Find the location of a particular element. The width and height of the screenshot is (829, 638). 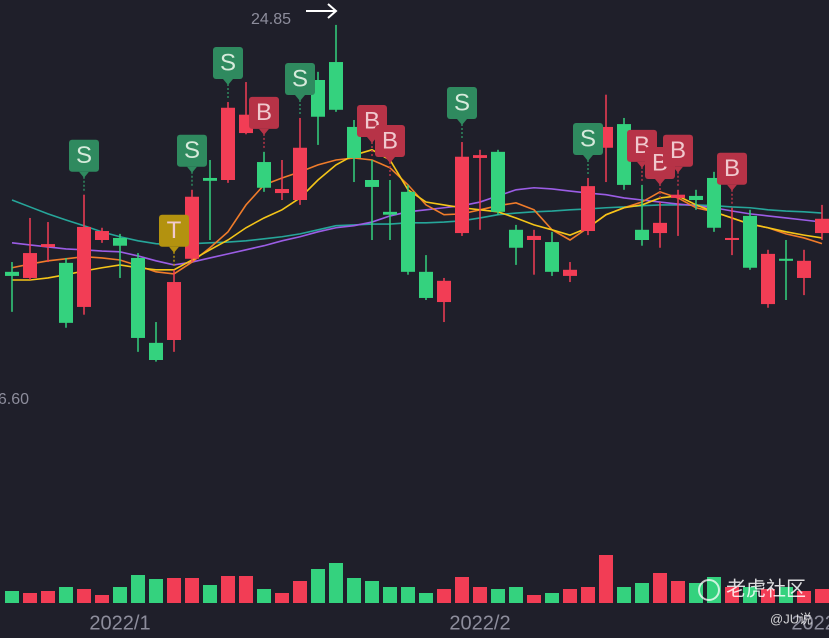

low-annotation: 16.60 is located at coordinates (14, 399).